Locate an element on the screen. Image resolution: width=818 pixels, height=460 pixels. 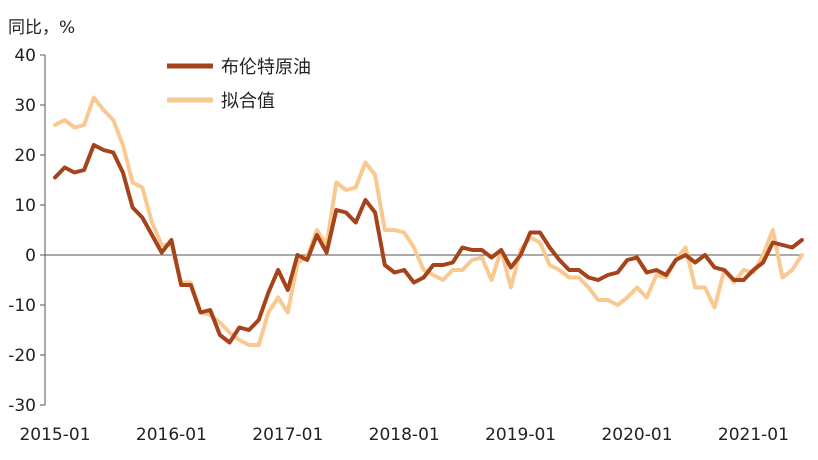
legend-label: 拟合值 is located at coordinates (248, 101).